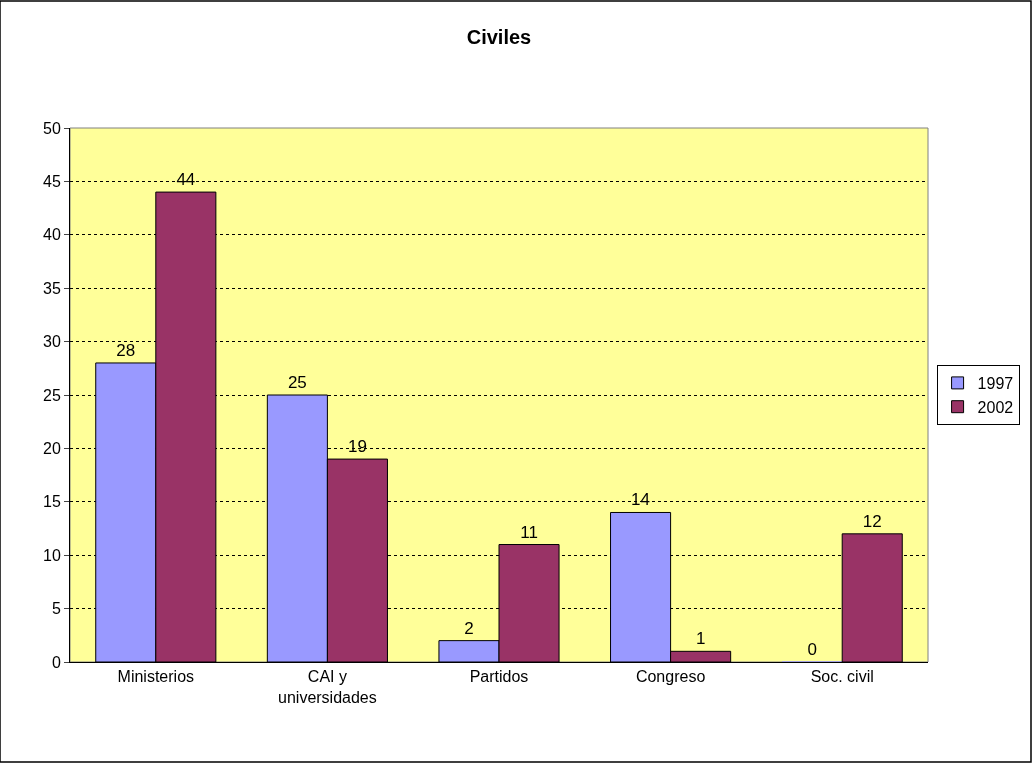 The height and width of the screenshot is (763, 1032). I want to click on data-label: 11, so click(529, 532).